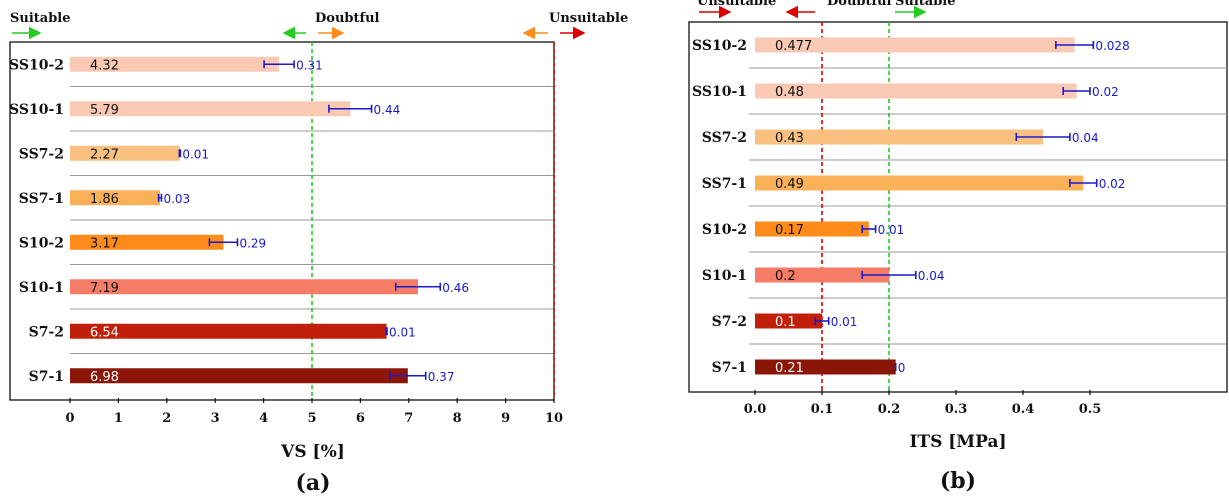 The height and width of the screenshot is (500, 1229). I want to click on panel-a-value-label: 3.17, so click(104, 243).